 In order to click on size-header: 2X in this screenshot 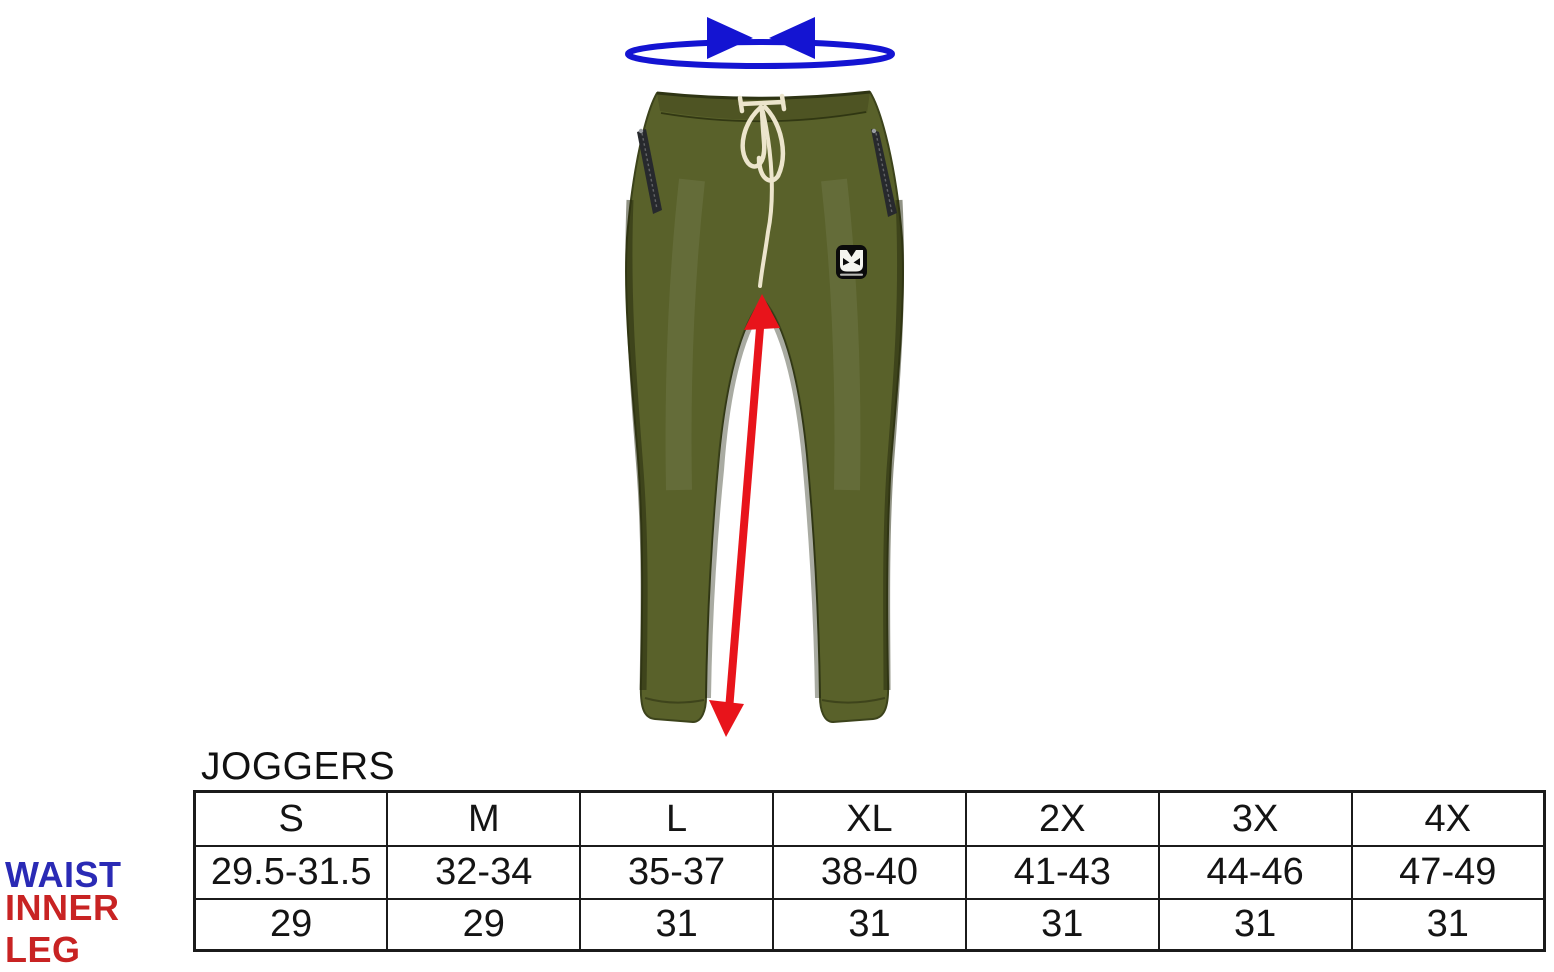, I will do `click(1062, 818)`.